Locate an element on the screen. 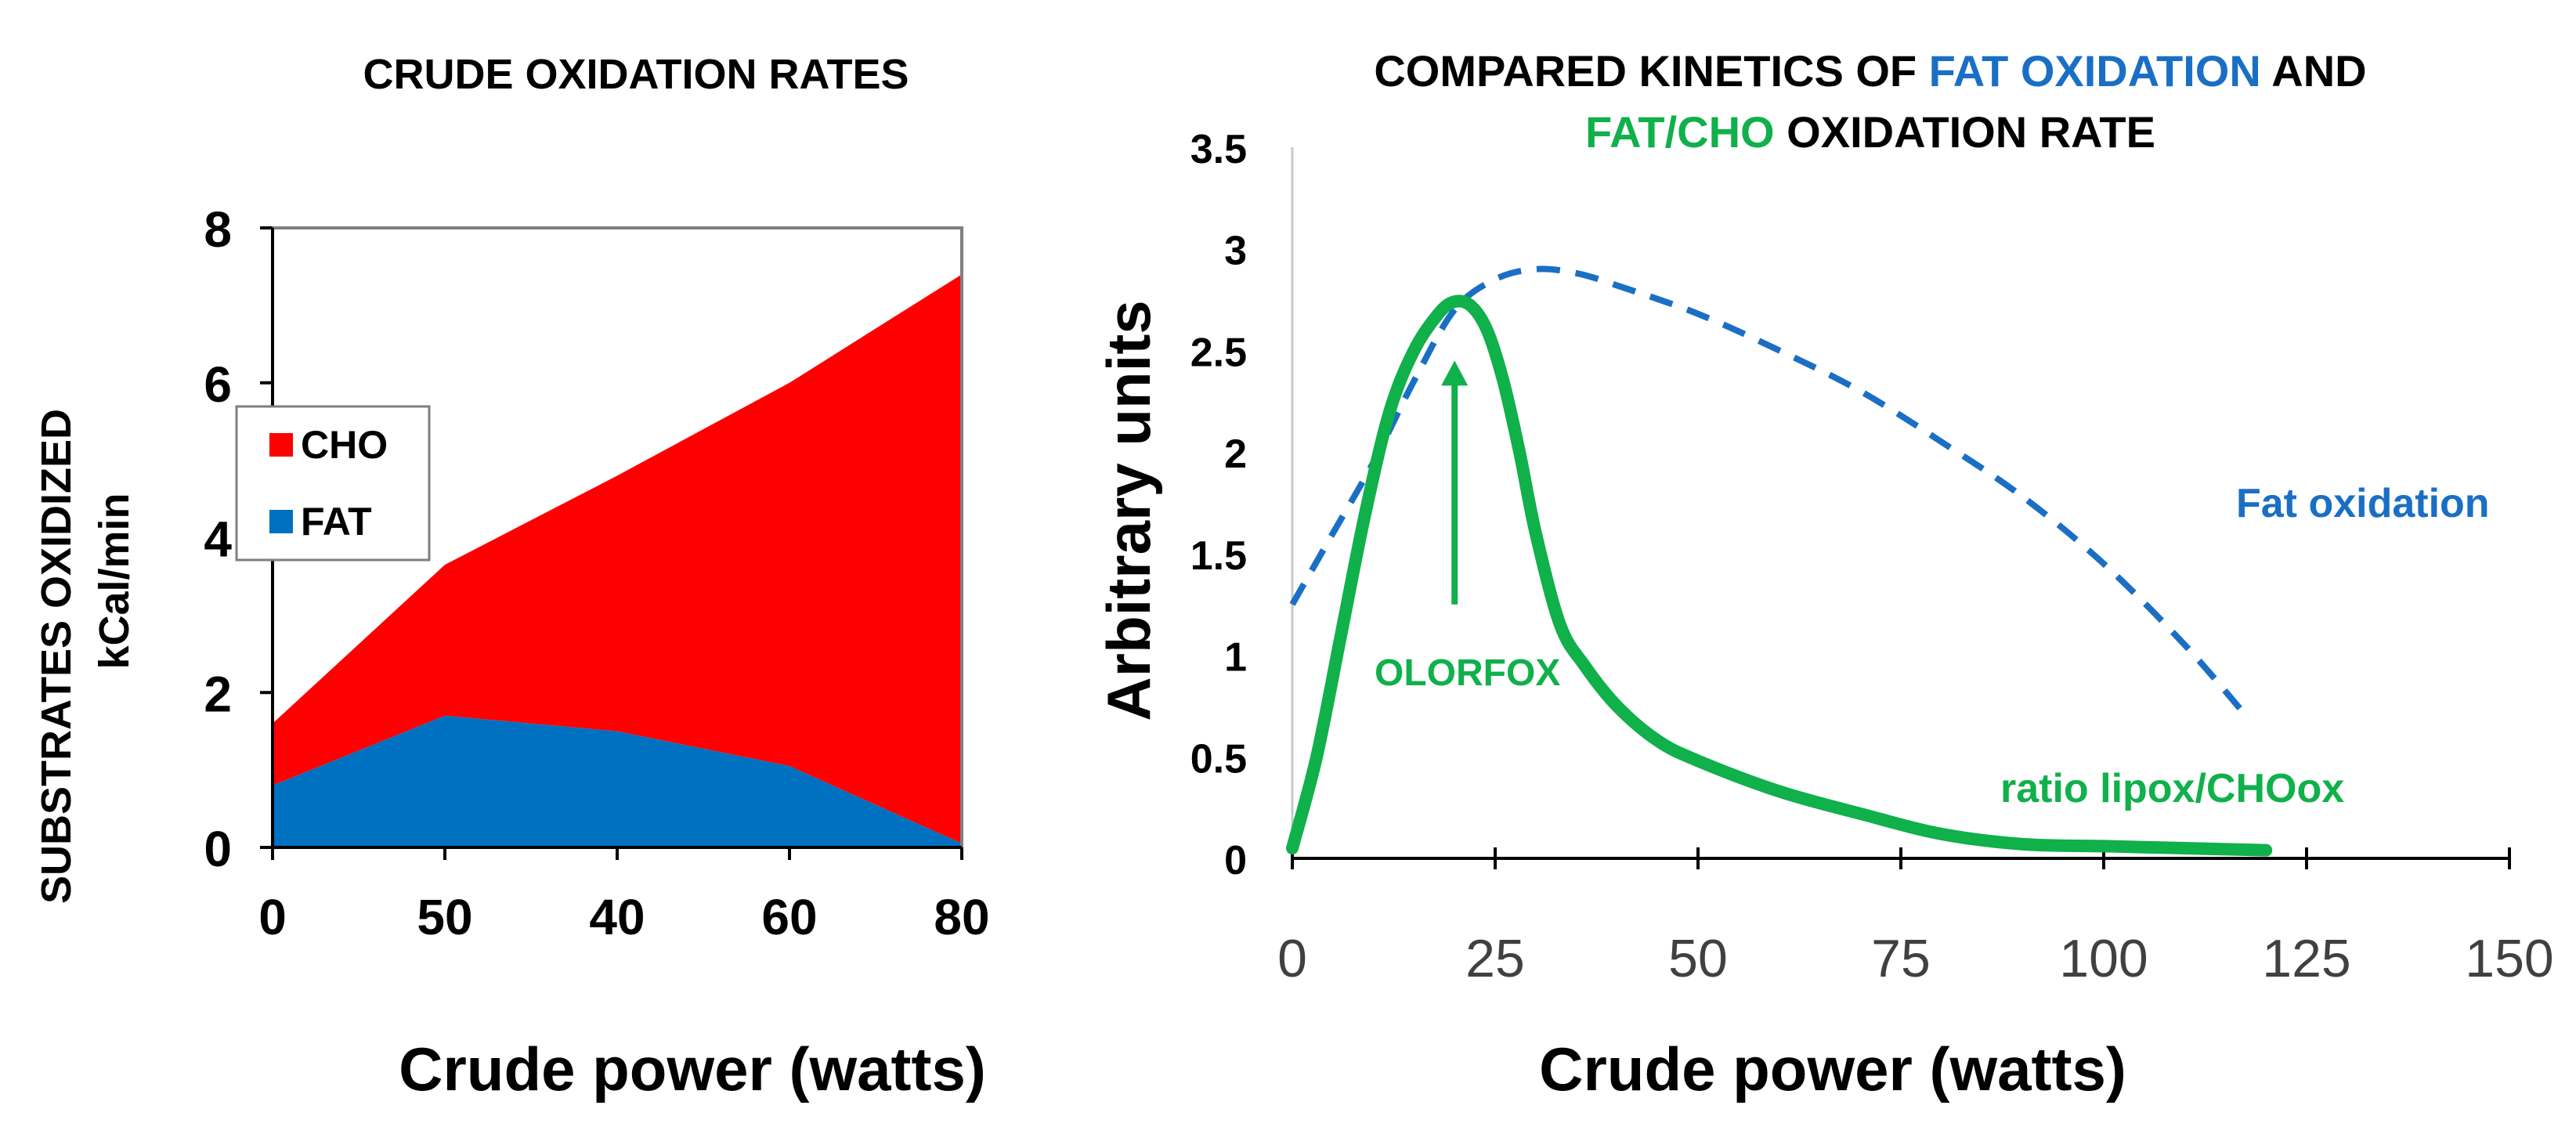 The height and width of the screenshot is (1127, 2576). right-x-tick-label: 125 is located at coordinates (2306, 959).